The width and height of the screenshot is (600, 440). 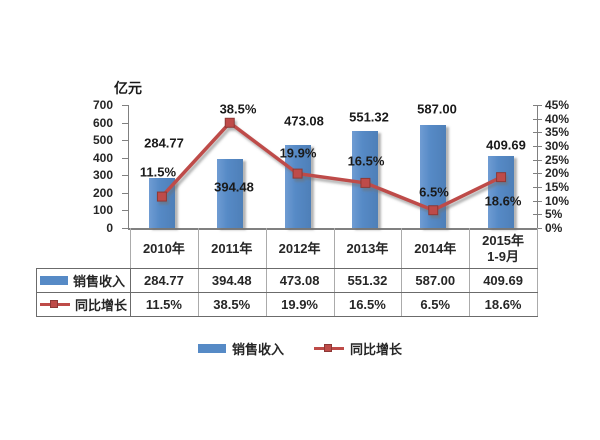 What do you see at coordinates (231, 280) in the screenshot?
I see `table-value-cell: 394.48` at bounding box center [231, 280].